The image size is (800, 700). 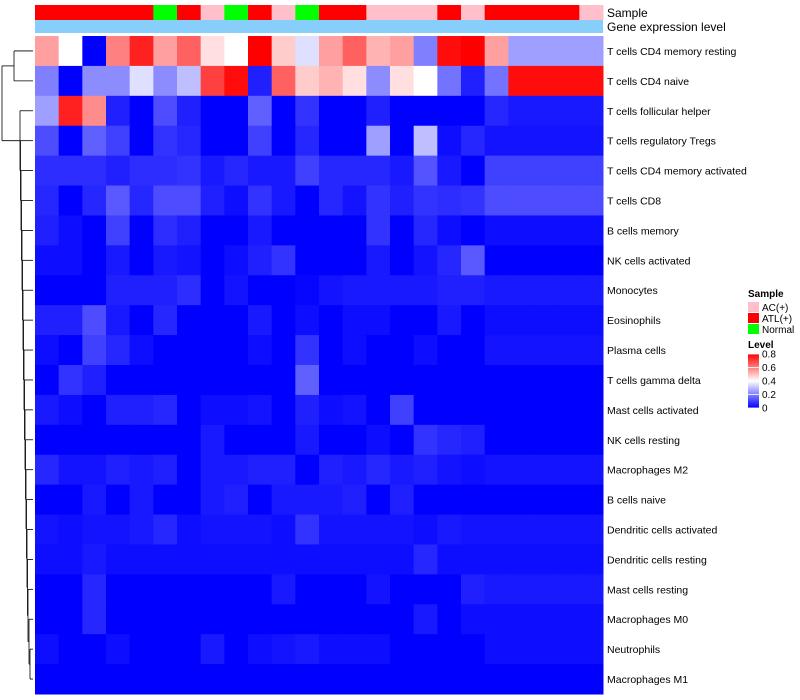 What do you see at coordinates (657, 560) in the screenshot?
I see `row-label: Dendritic cells resting` at bounding box center [657, 560].